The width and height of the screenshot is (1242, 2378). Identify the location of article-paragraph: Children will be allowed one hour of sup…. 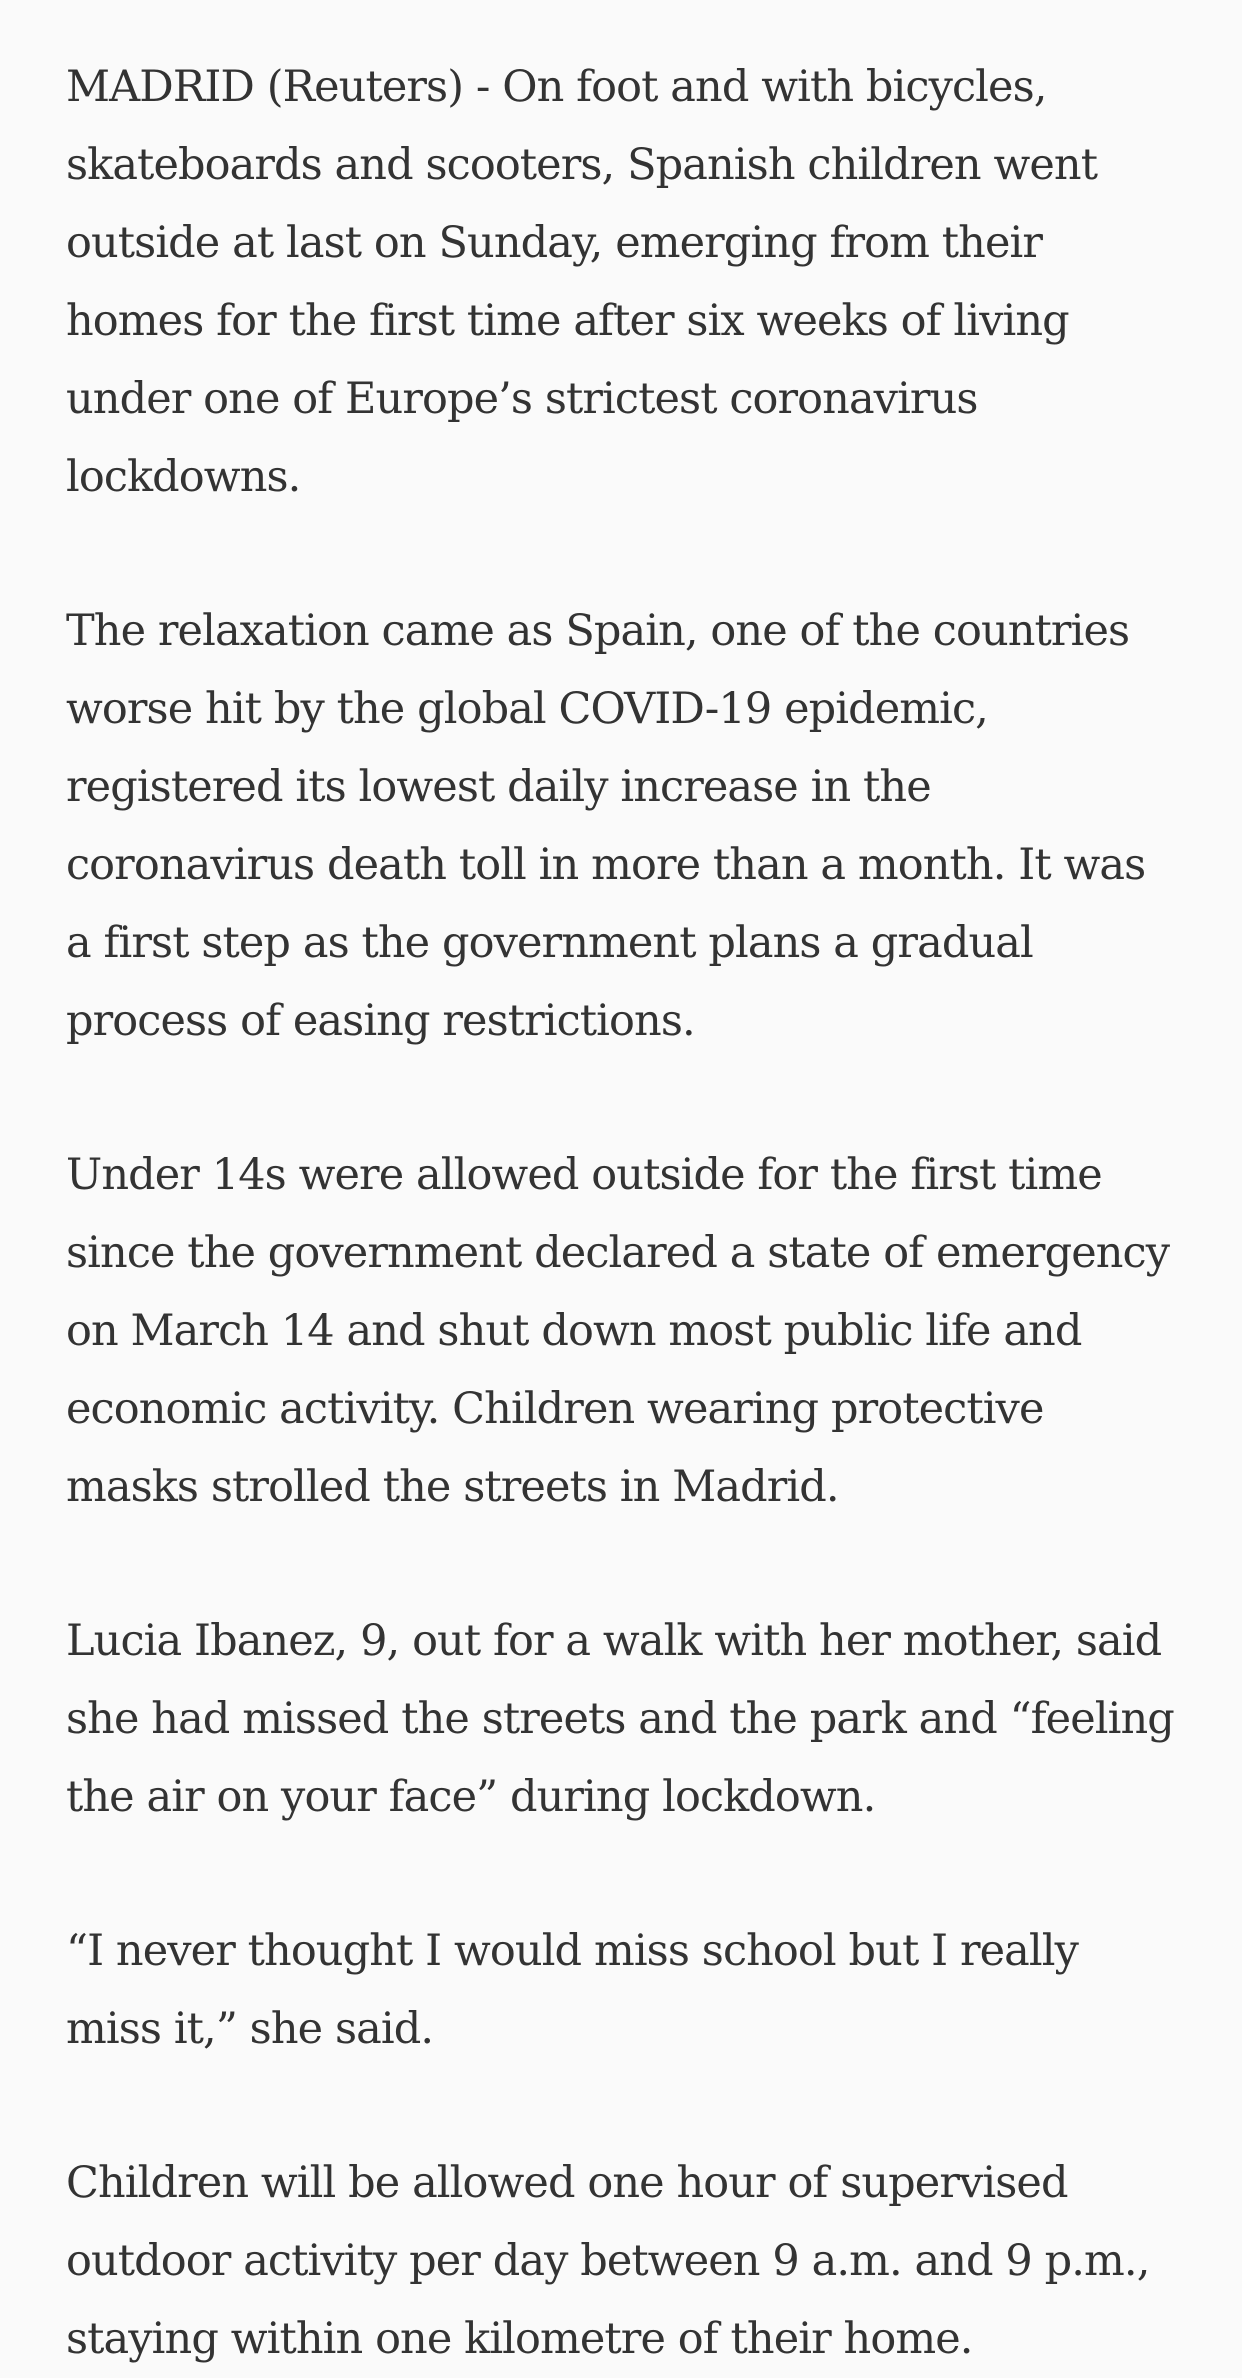
(608, 2261).